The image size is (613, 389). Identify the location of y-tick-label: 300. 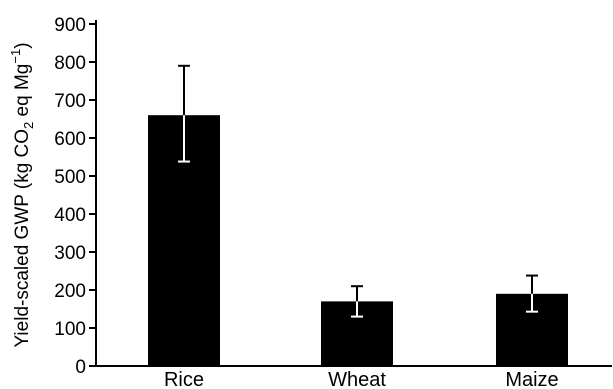
(70, 253).